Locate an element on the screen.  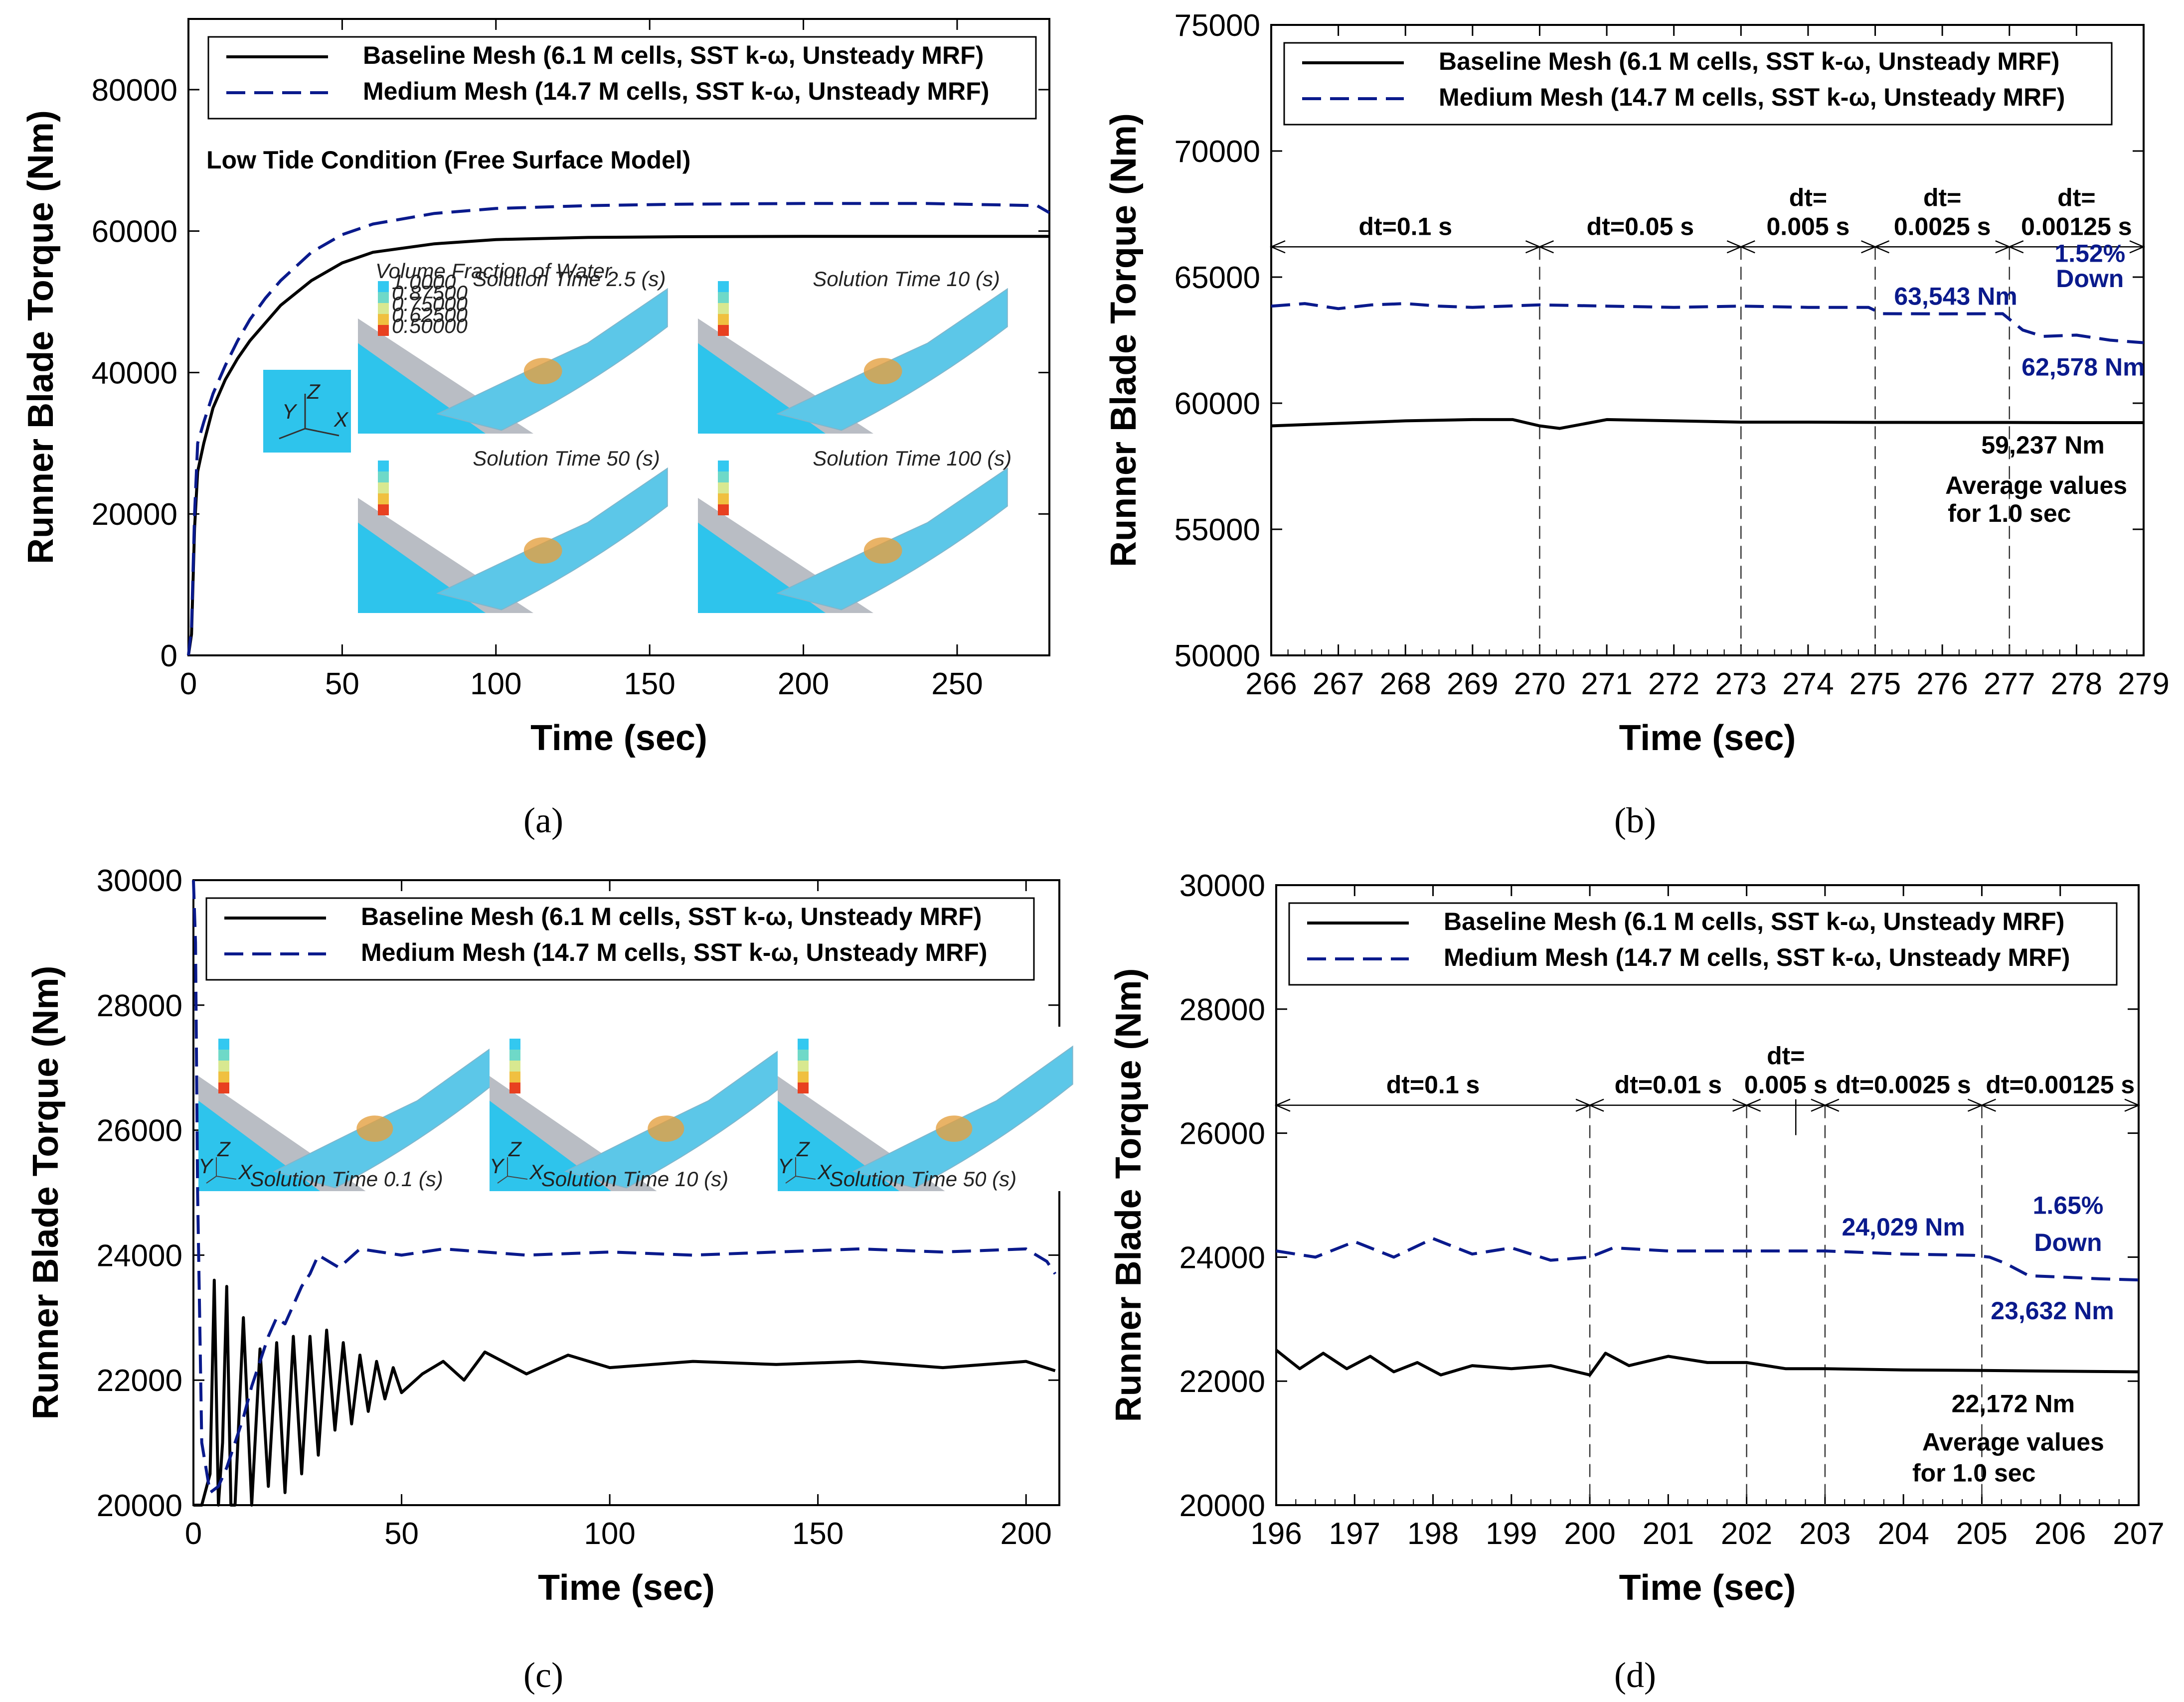
annotation-medium-after: 23,632 Nm is located at coordinates (2052, 1311).